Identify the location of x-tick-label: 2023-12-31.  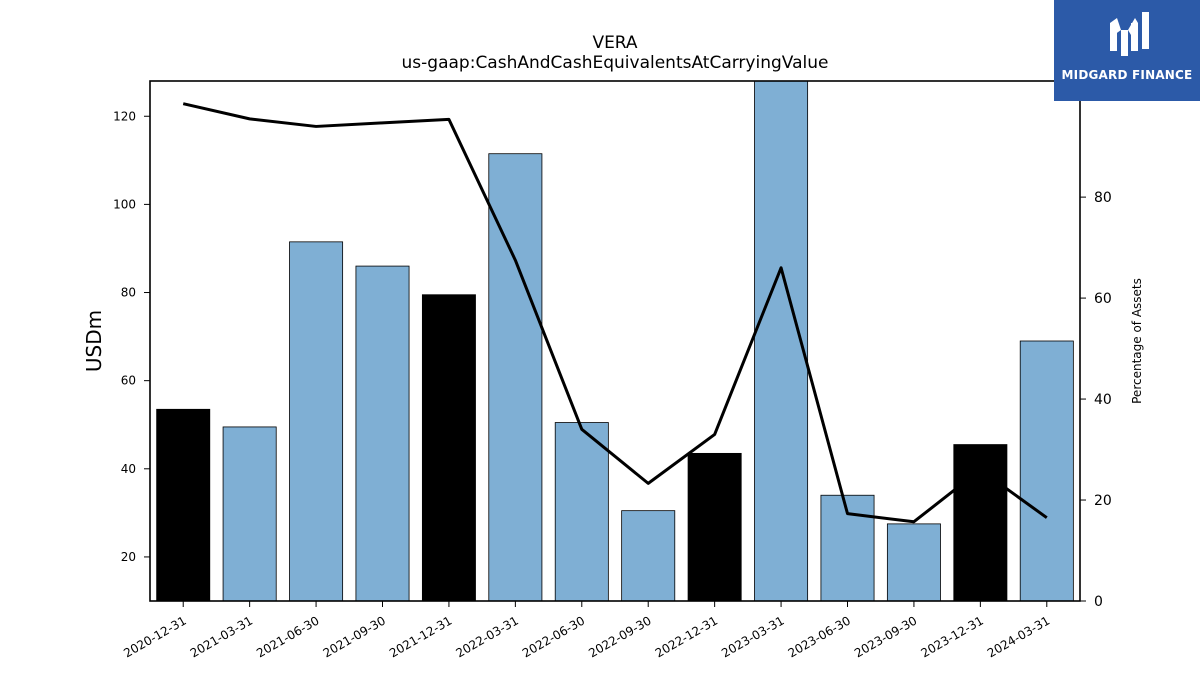
(951, 636).